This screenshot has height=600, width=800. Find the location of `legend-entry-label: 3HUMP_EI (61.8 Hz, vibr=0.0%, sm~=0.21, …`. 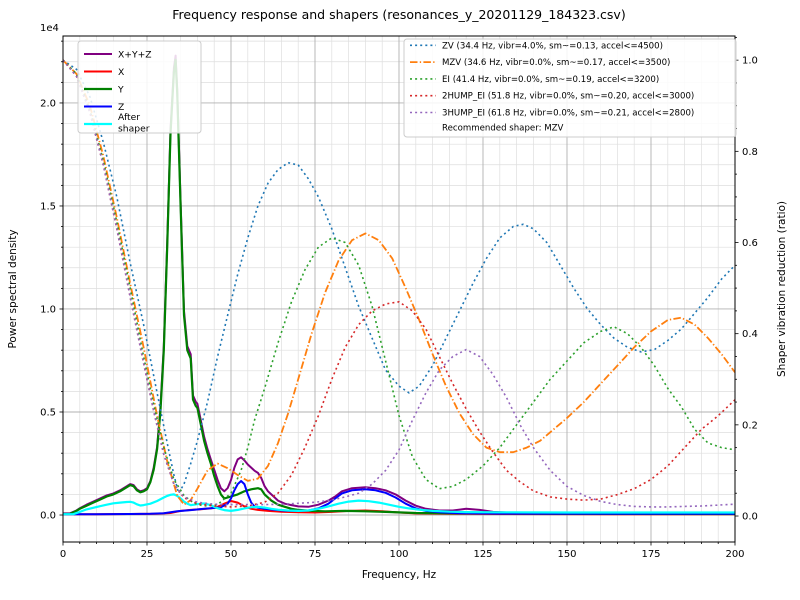

legend-entry-label: 3HUMP_EI (61.8 Hz, vibr=0.0%, sm~=0.21, … is located at coordinates (568, 114).